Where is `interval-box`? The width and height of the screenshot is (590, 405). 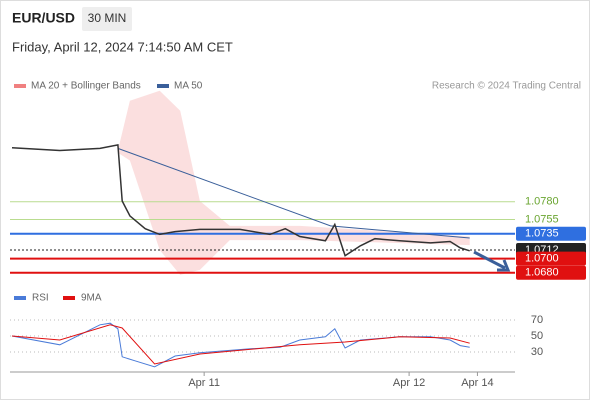 interval-box is located at coordinates (107, 19).